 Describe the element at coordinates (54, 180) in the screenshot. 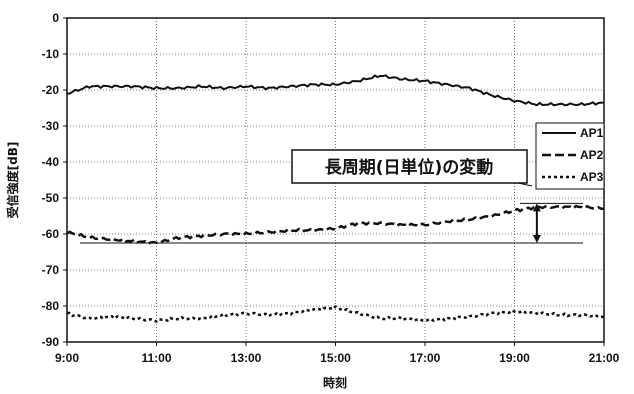

I see `y-axis-ticks: 0 -10 -20 -30 -40 -50 -60 -70 -80 -90` at that location.